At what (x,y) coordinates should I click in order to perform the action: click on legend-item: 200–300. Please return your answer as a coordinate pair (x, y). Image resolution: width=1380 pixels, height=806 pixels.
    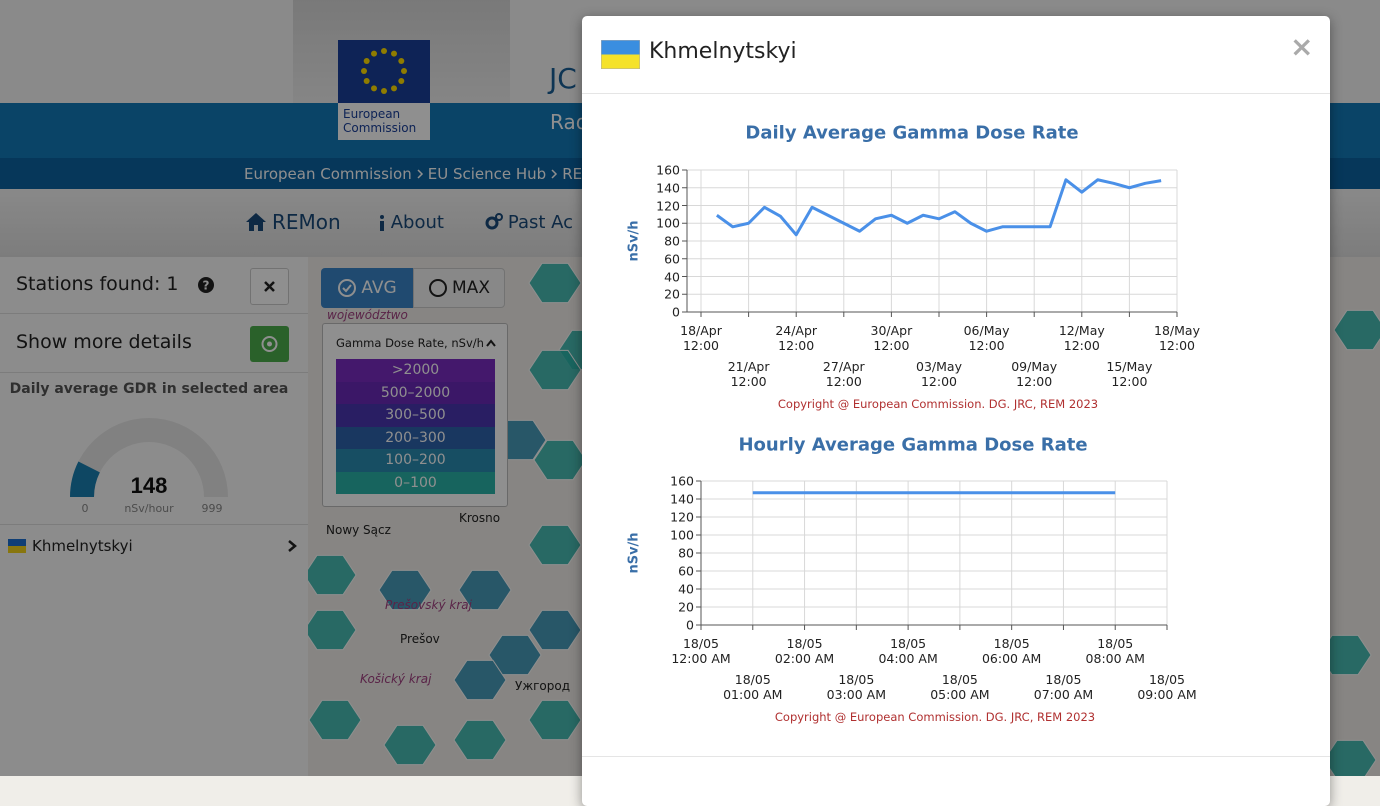
    Looking at the image, I should click on (415, 437).